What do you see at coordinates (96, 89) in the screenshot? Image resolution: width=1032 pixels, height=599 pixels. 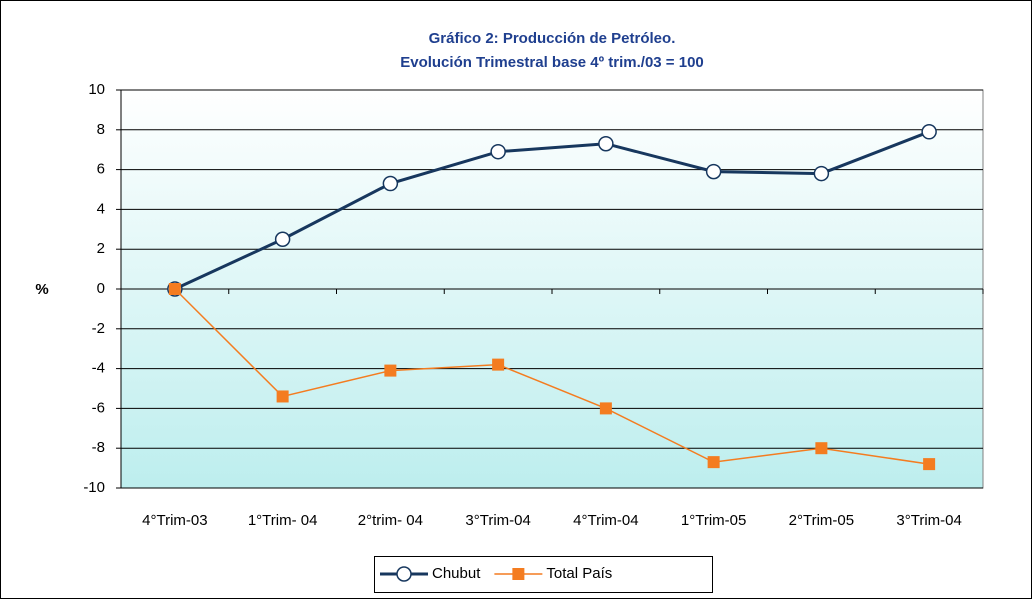 I see `y-tick-label: 10` at bounding box center [96, 89].